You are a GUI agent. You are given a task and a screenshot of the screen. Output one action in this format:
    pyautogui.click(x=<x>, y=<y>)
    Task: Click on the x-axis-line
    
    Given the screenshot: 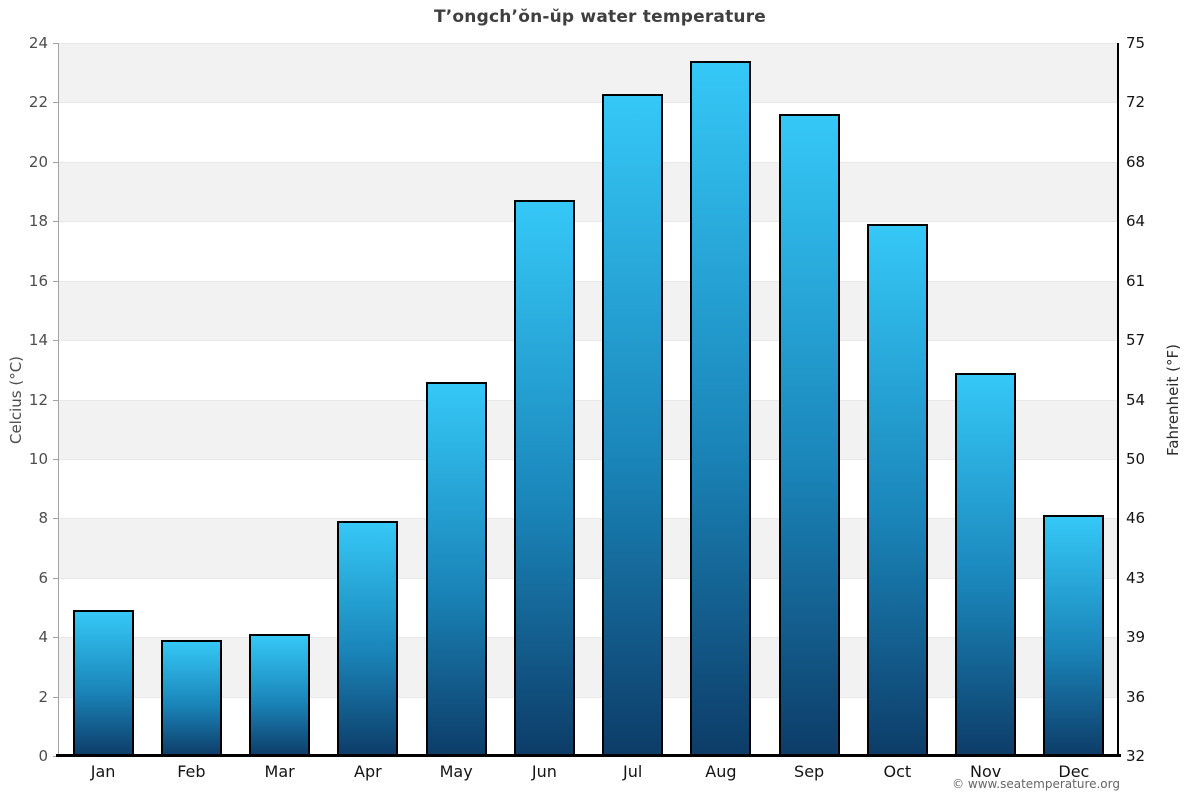 What is the action you would take?
    pyautogui.click(x=588, y=755)
    